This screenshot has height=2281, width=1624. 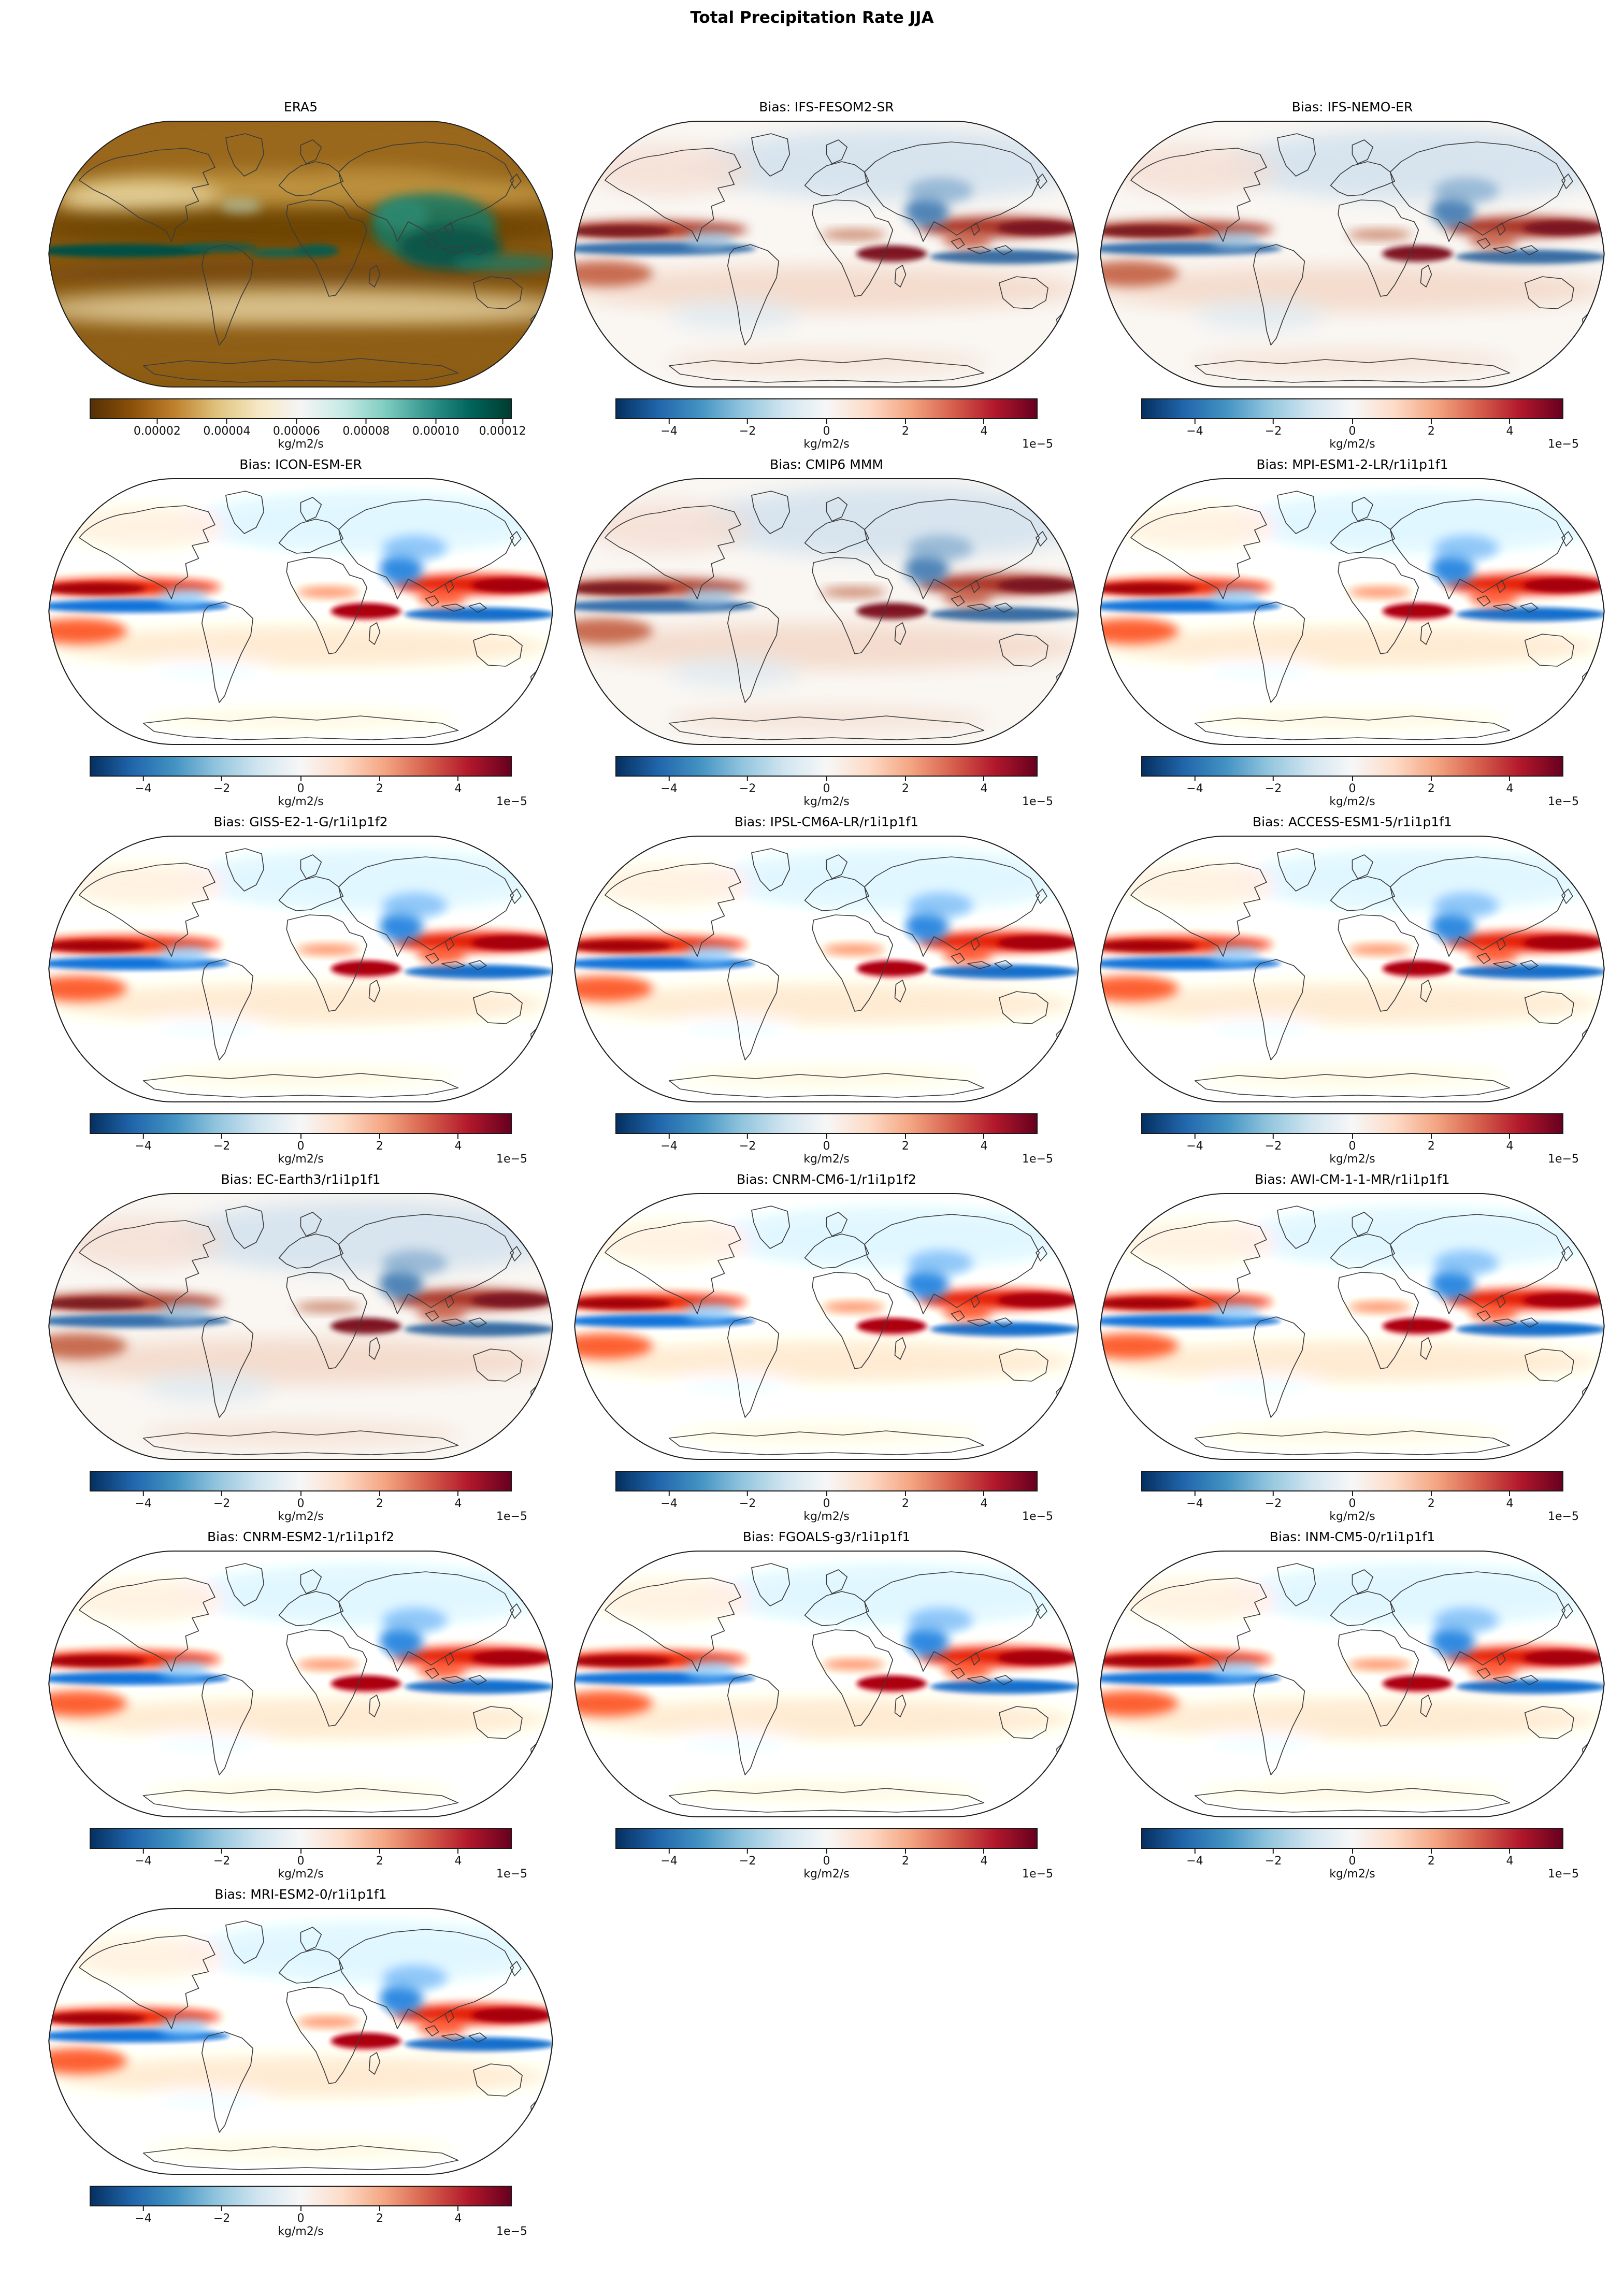 What do you see at coordinates (436, 431) in the screenshot?
I see `colorbar-tick-label: 0.00010` at bounding box center [436, 431].